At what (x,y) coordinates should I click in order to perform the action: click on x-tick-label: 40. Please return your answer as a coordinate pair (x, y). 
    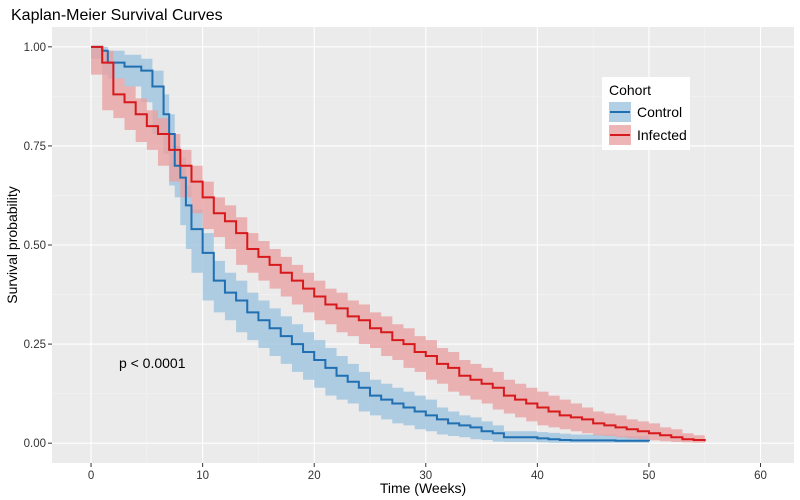
    Looking at the image, I should click on (537, 476).